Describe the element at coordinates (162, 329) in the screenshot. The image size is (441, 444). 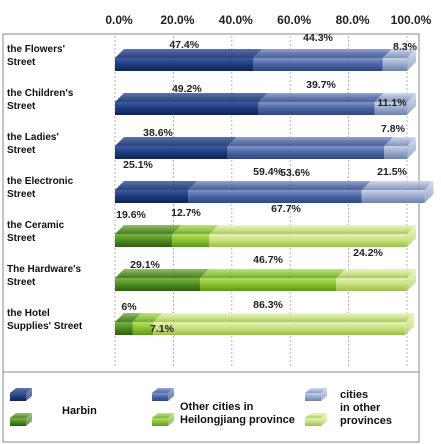
I see `value-label: 7.1%` at that location.